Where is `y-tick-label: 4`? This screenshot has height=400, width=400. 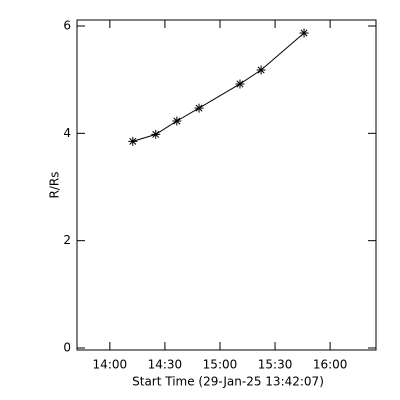 y-tick-label: 4 is located at coordinates (67, 133).